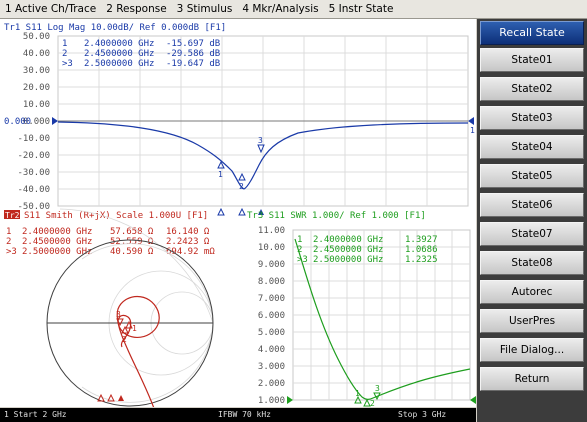 The height and width of the screenshot is (422, 587). Describe the element at coordinates (532, 147) in the screenshot. I see `softkey-state04: State04` at that location.